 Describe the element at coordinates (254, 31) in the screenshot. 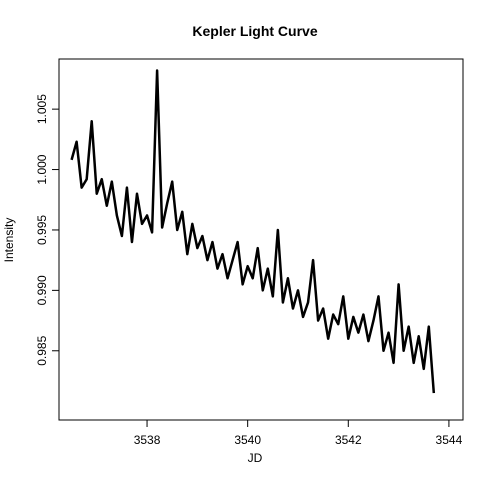

I see `chart-title: Kepler Light Curve` at that location.